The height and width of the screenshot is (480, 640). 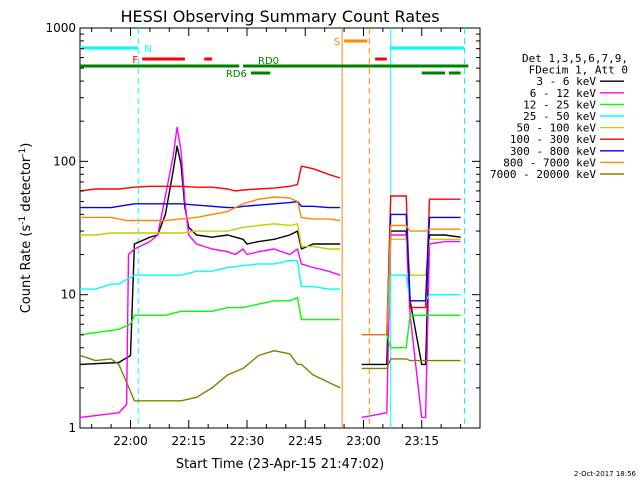 I want to click on x-tick-label-3: 22:45, so click(x=305, y=441).